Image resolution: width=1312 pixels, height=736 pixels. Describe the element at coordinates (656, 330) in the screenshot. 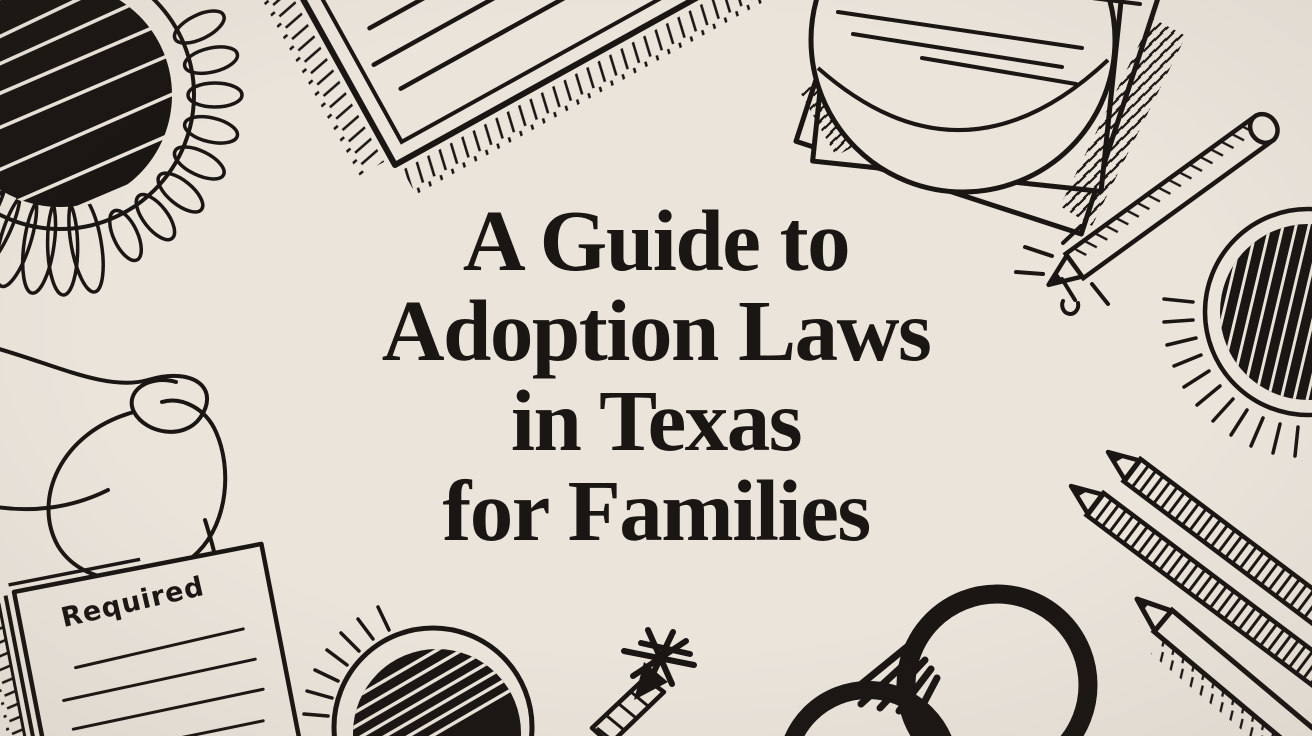

I see `title-line-2: Adoption Laws` at that location.